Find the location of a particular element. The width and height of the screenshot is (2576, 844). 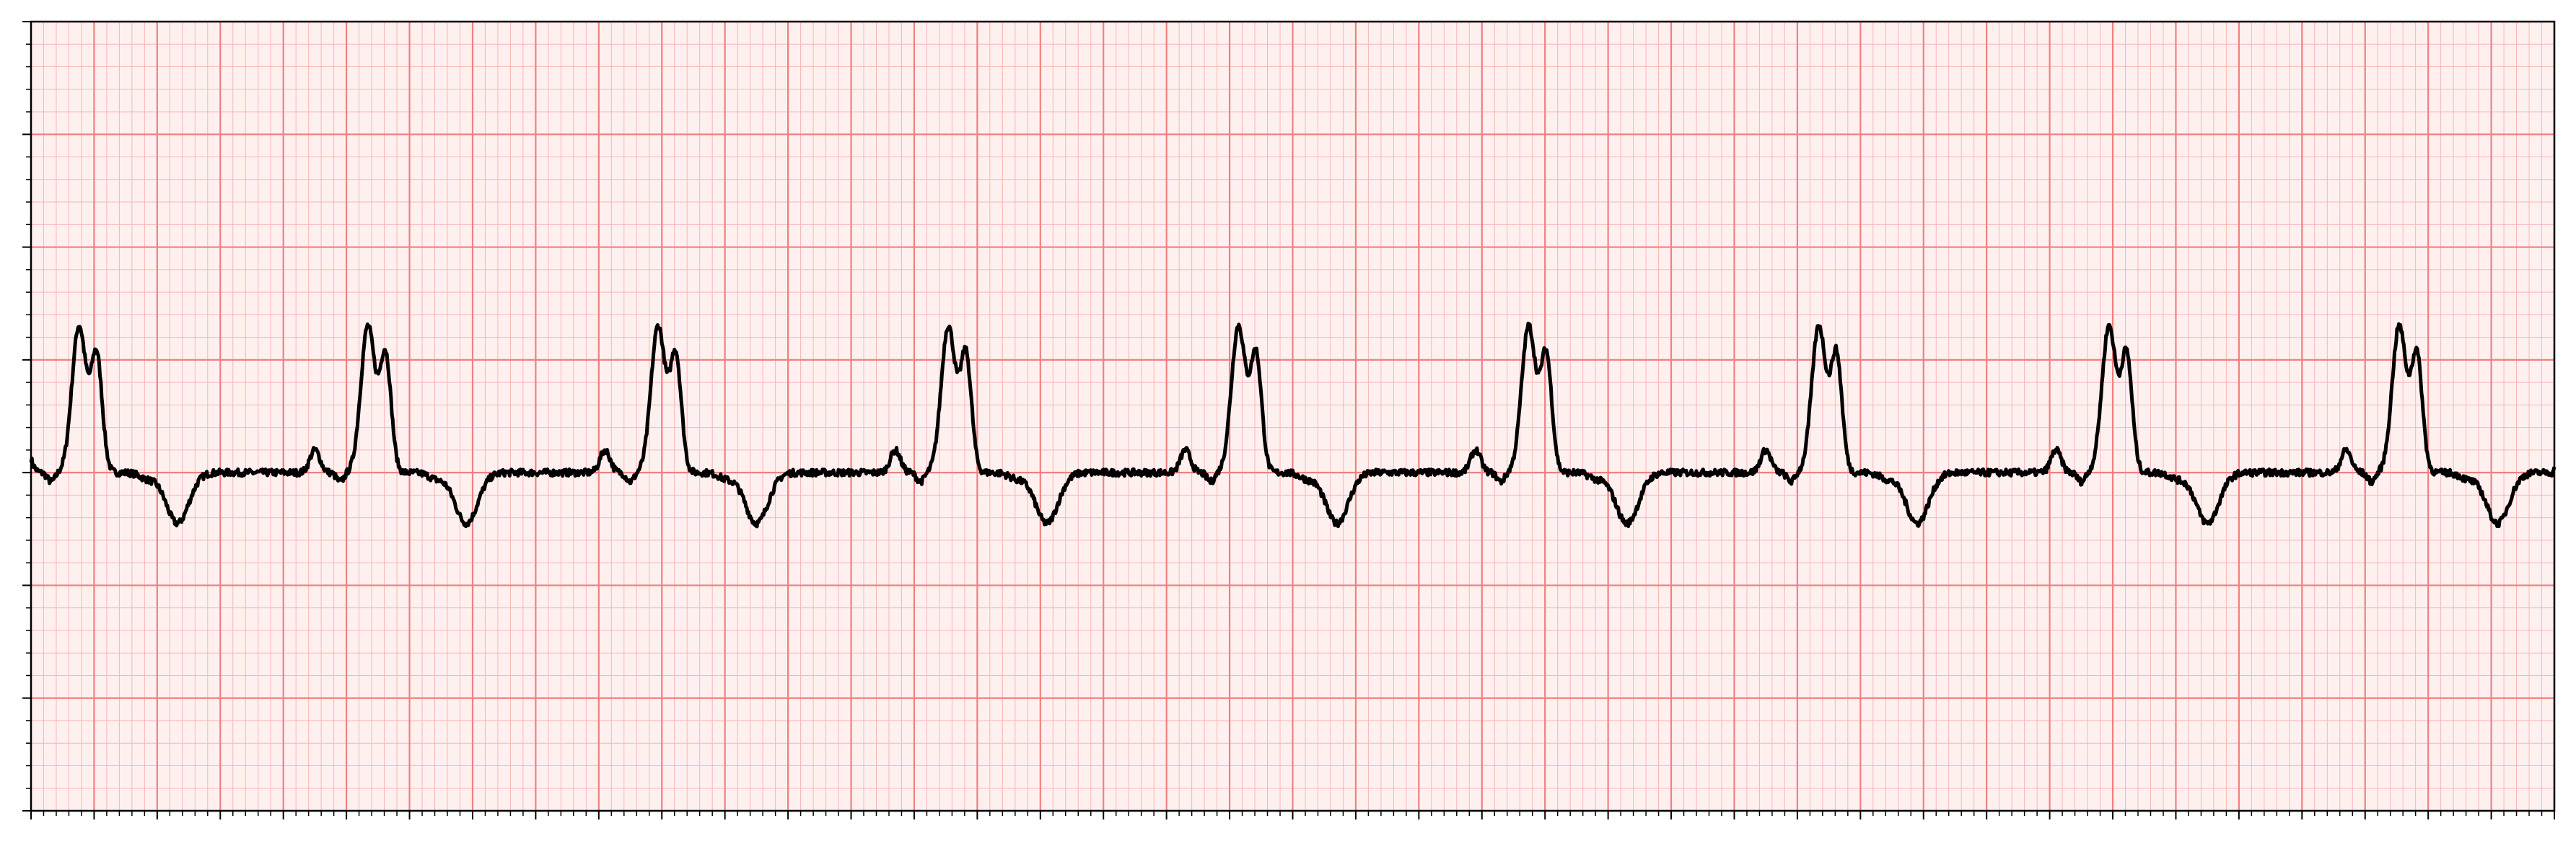

x-axis-ticks is located at coordinates (1292, 815).